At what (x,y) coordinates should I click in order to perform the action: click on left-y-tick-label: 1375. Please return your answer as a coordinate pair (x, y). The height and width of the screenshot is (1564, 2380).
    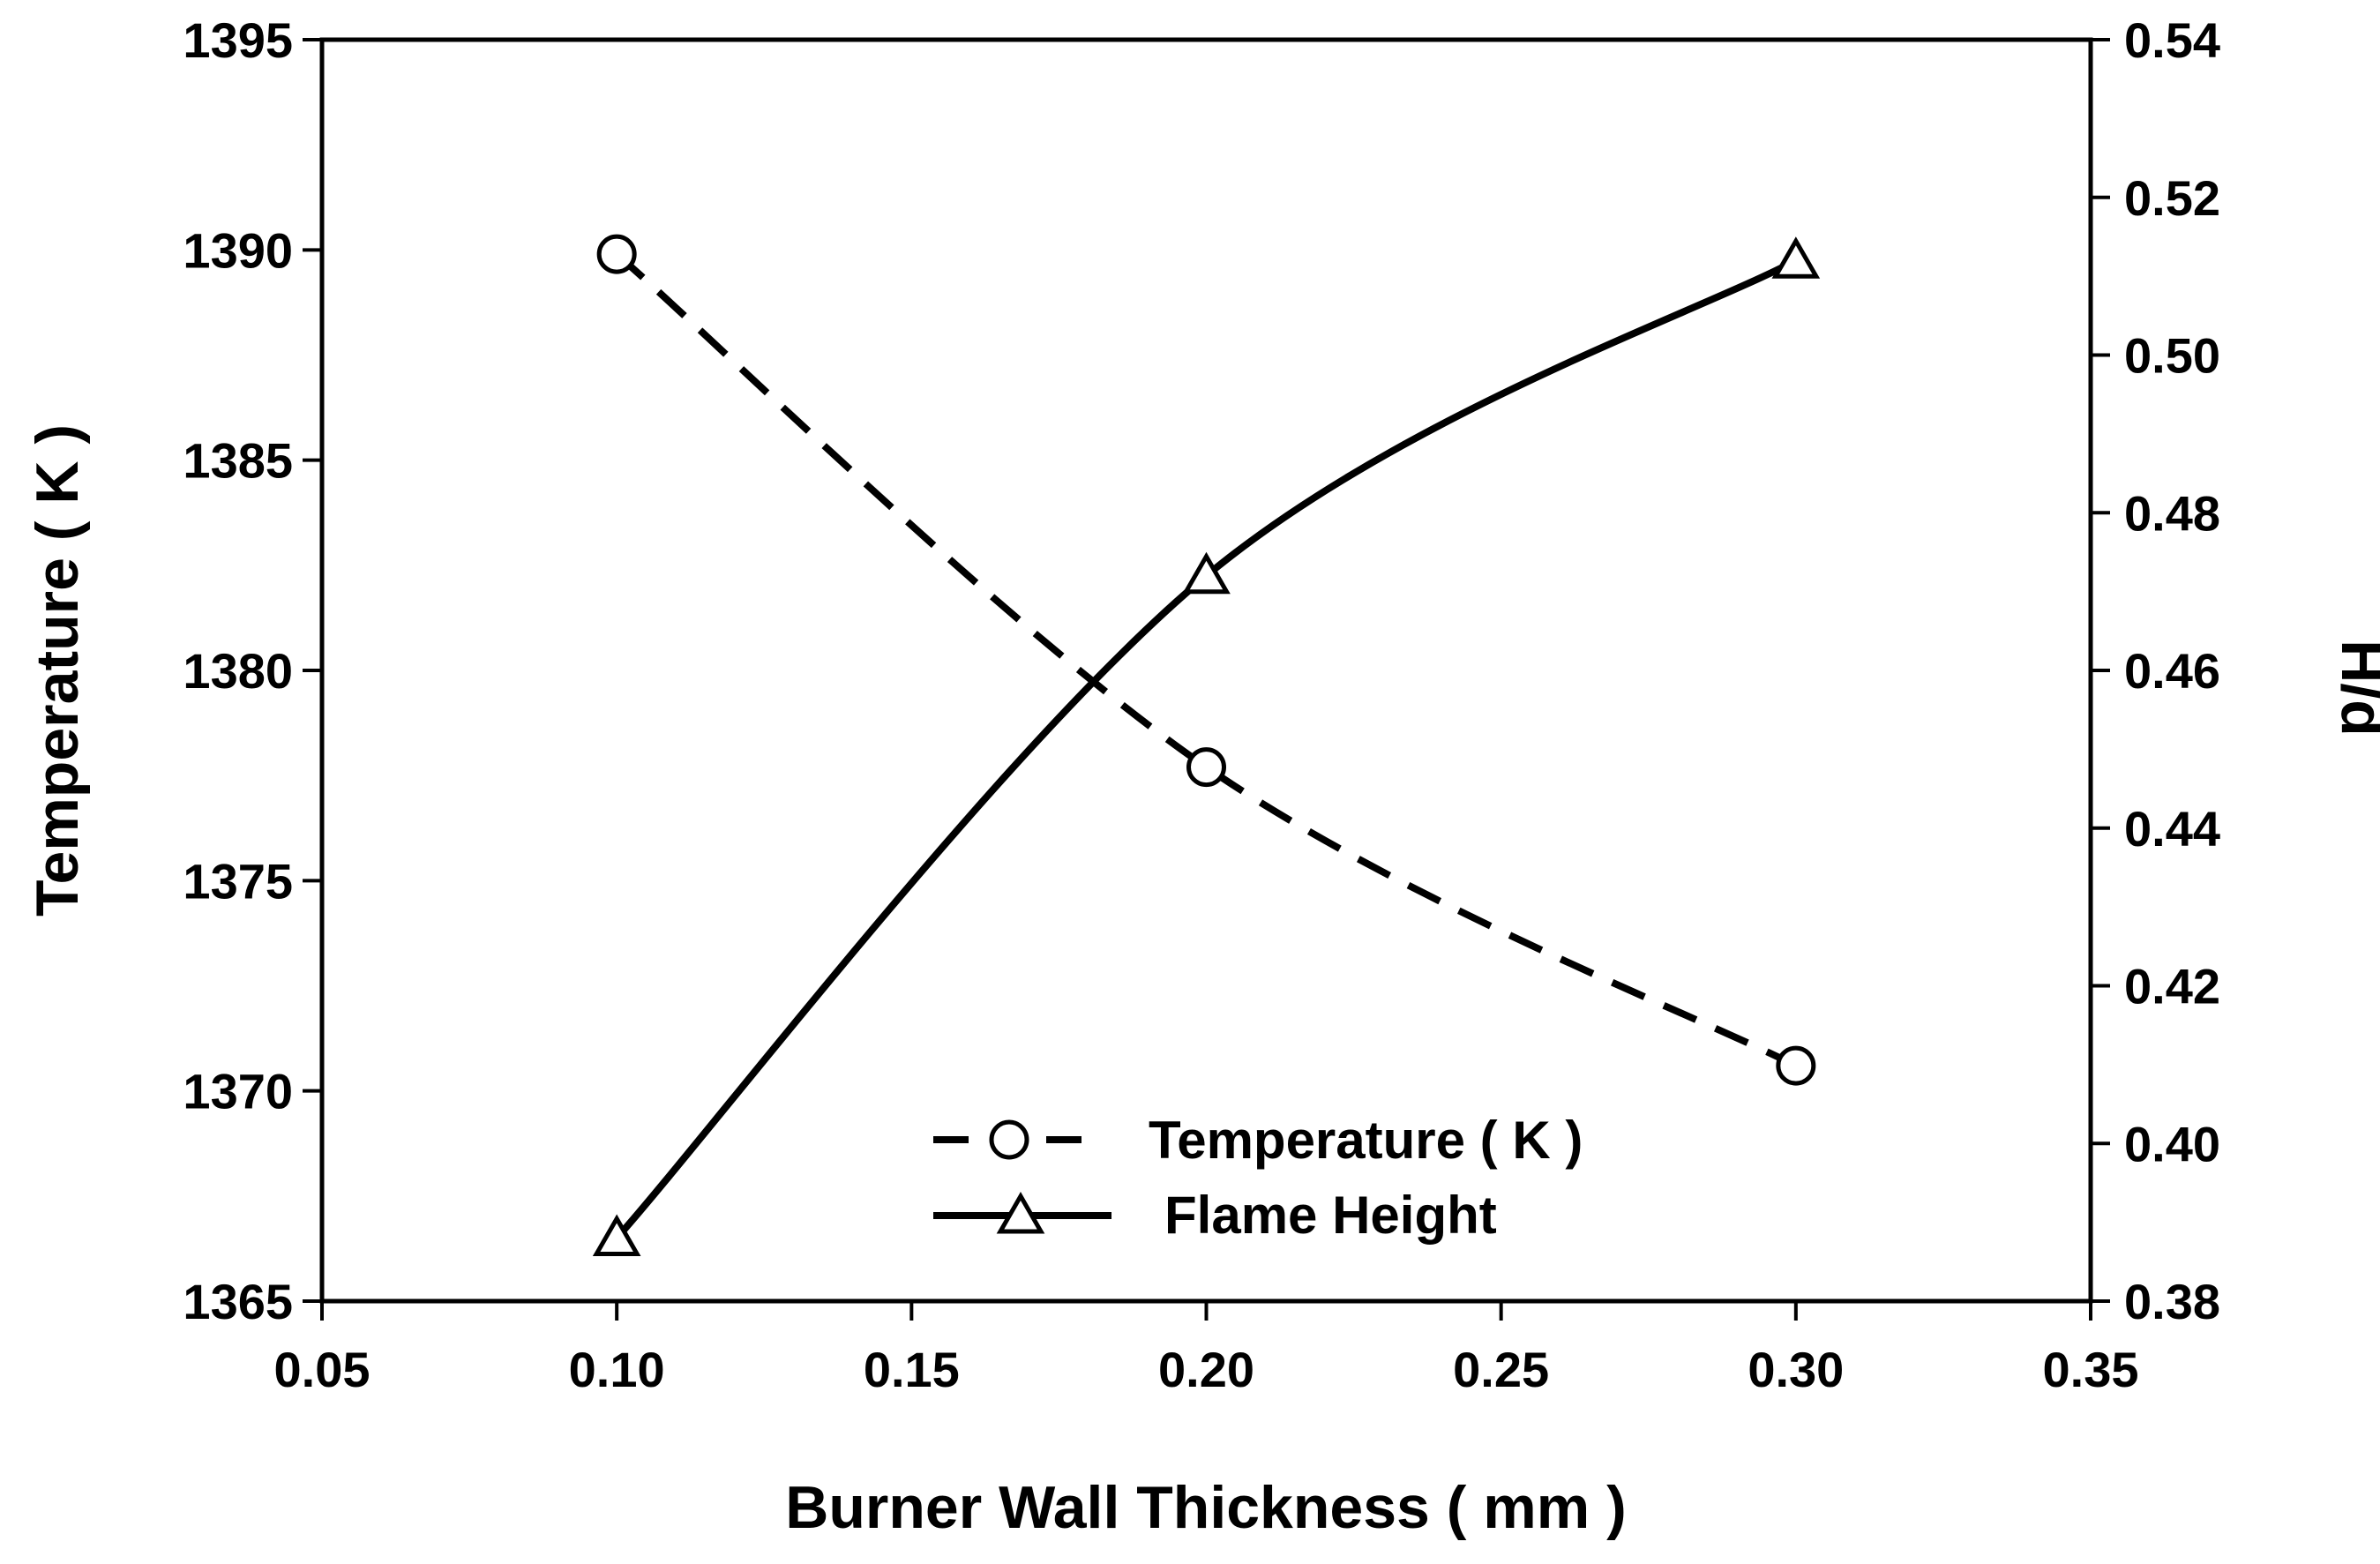
    Looking at the image, I should click on (238, 881).